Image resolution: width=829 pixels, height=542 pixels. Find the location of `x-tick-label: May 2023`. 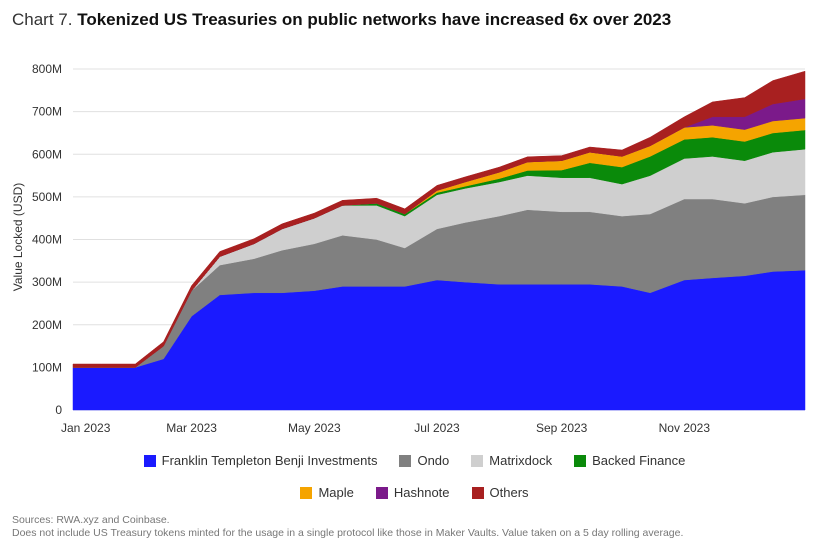

x-tick-label: May 2023 is located at coordinates (314, 428).